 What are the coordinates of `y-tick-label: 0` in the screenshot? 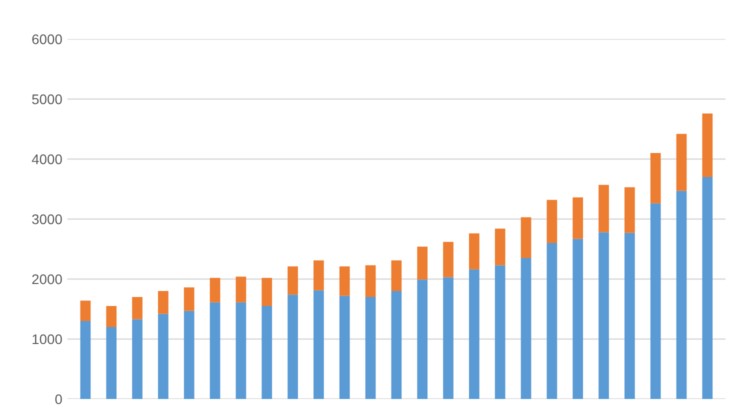 It's located at (58, 399).